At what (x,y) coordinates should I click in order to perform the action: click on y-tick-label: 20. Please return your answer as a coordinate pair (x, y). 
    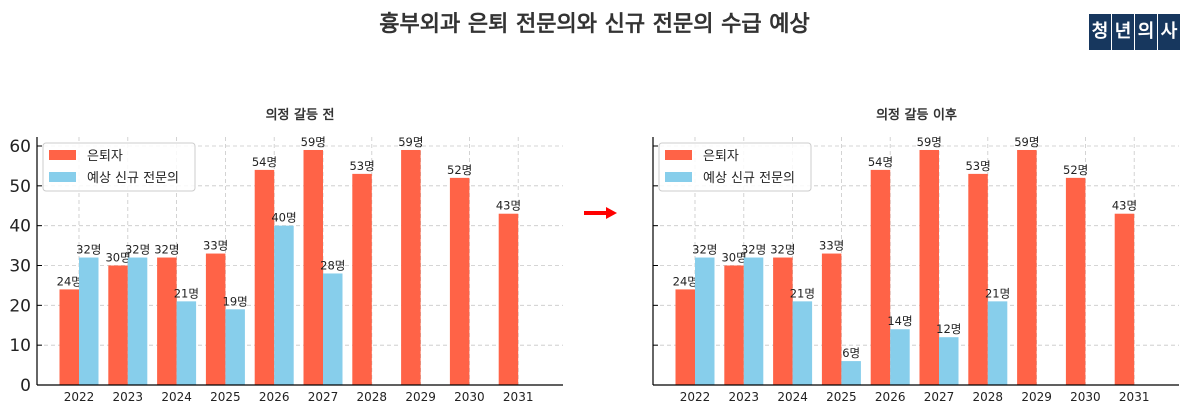
    Looking at the image, I should click on (20, 306).